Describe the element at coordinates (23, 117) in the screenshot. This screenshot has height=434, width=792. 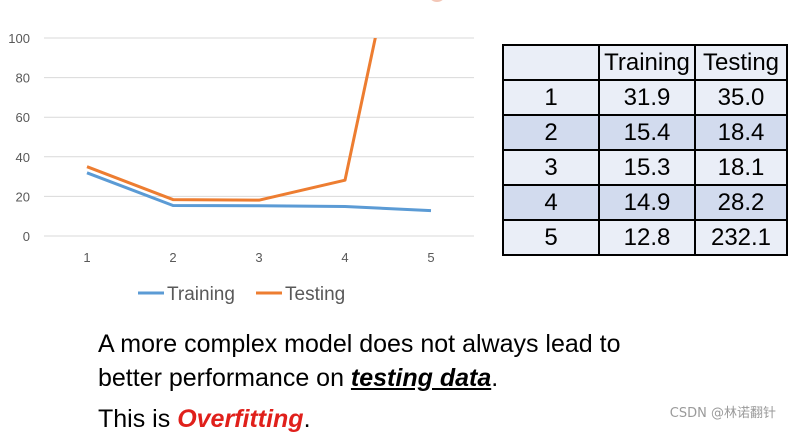
I see `y-tick-label: 60` at that location.